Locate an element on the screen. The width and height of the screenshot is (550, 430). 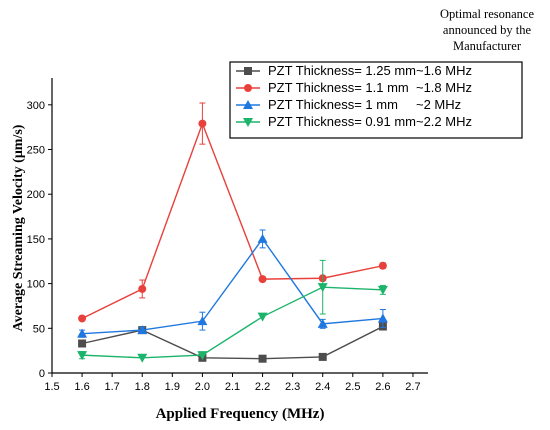
x-tick-label: 2.7 is located at coordinates (412, 387).